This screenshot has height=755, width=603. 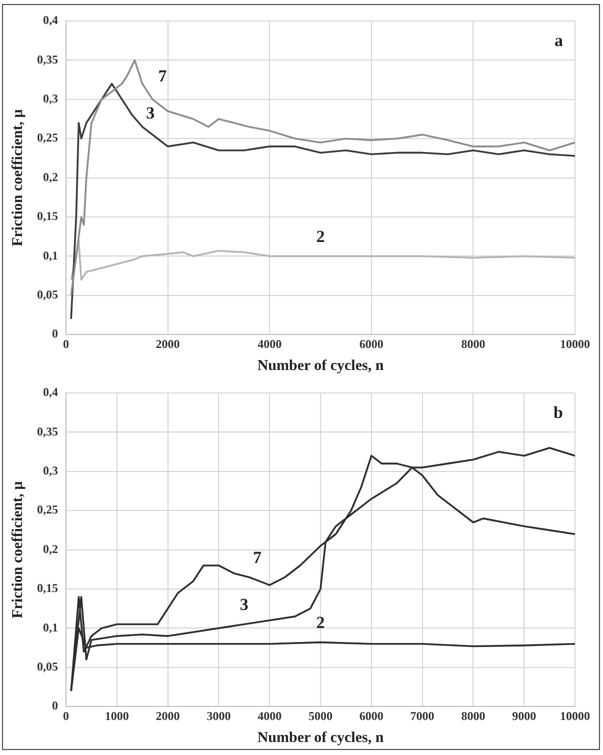 I want to click on x-tick-label: 5000, so click(x=320, y=715).